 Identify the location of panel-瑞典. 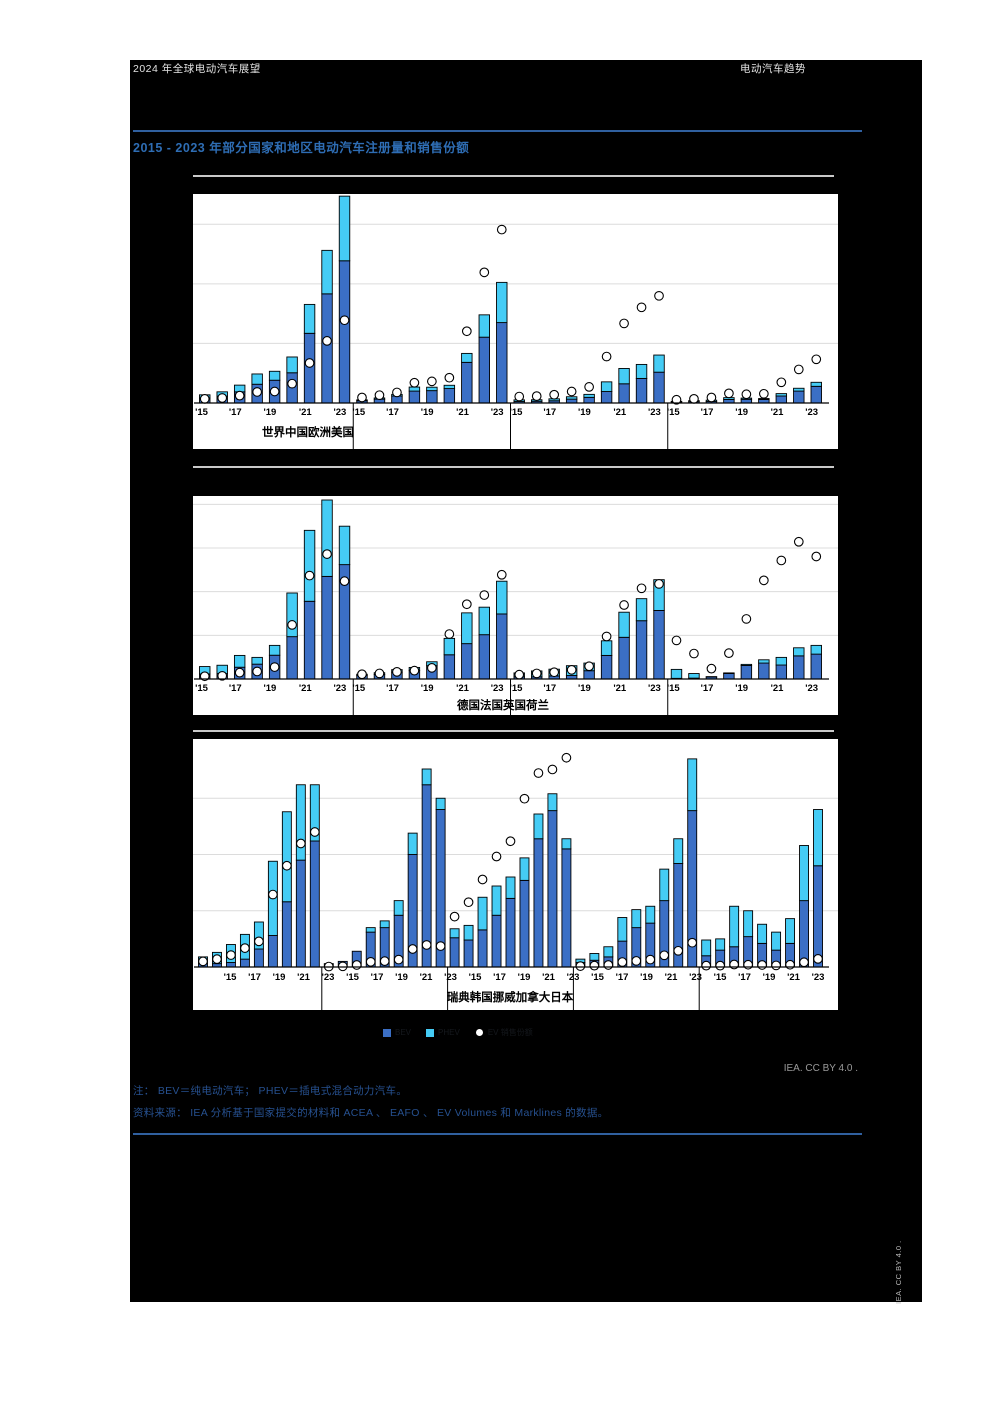
(259, 876).